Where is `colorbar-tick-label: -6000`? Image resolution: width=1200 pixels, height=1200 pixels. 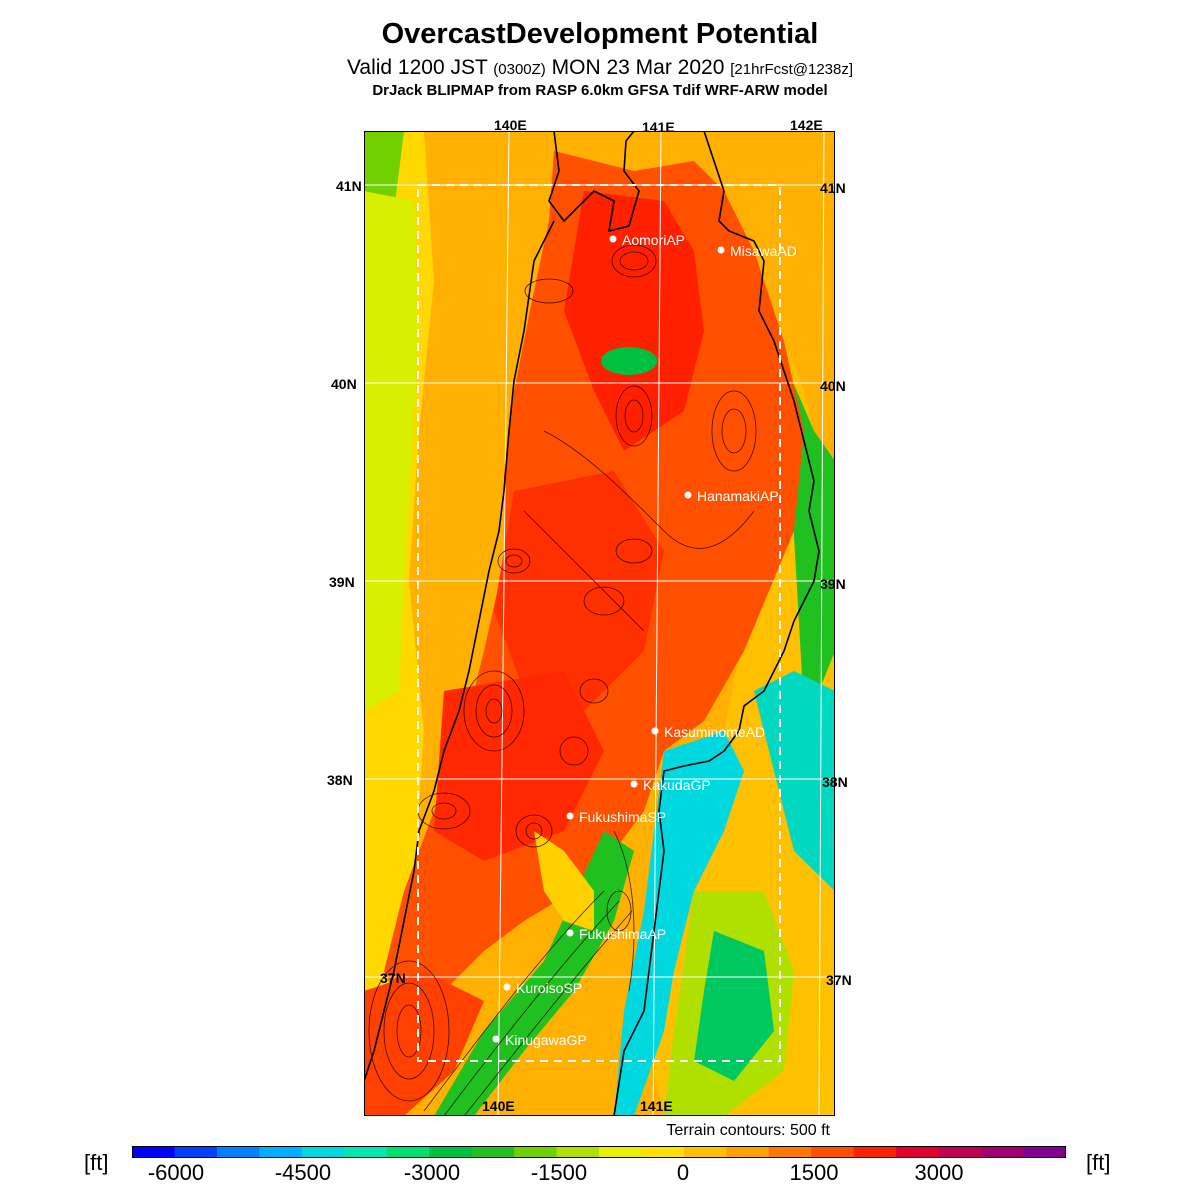
colorbar-tick-label: -6000 is located at coordinates (176, 1172).